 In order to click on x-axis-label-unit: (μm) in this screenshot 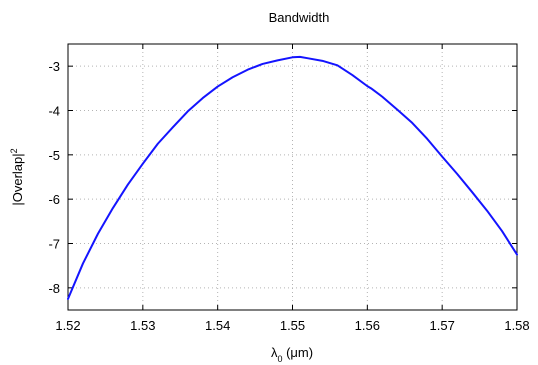, I will do `click(297, 352)`.